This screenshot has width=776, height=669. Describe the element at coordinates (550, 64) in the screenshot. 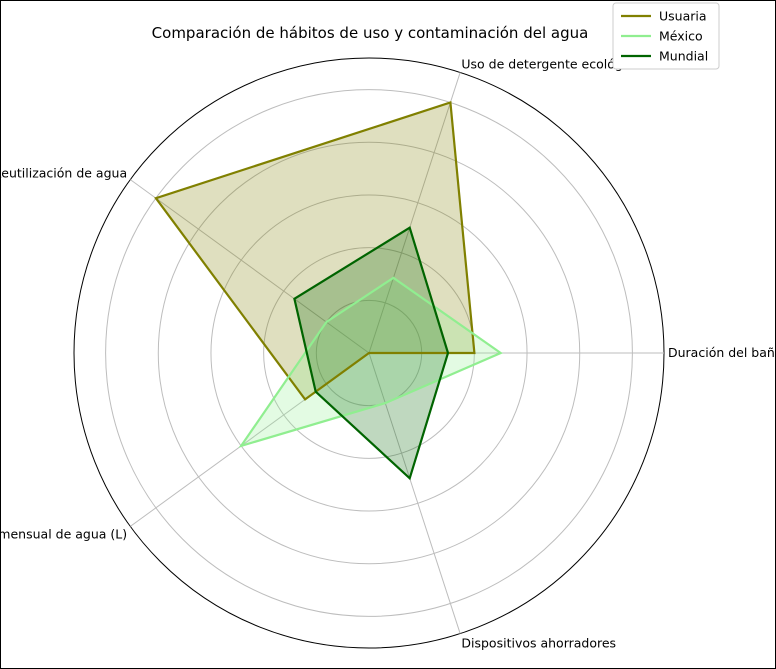

I see `axis-label: Uso de detergente ecológico` at that location.